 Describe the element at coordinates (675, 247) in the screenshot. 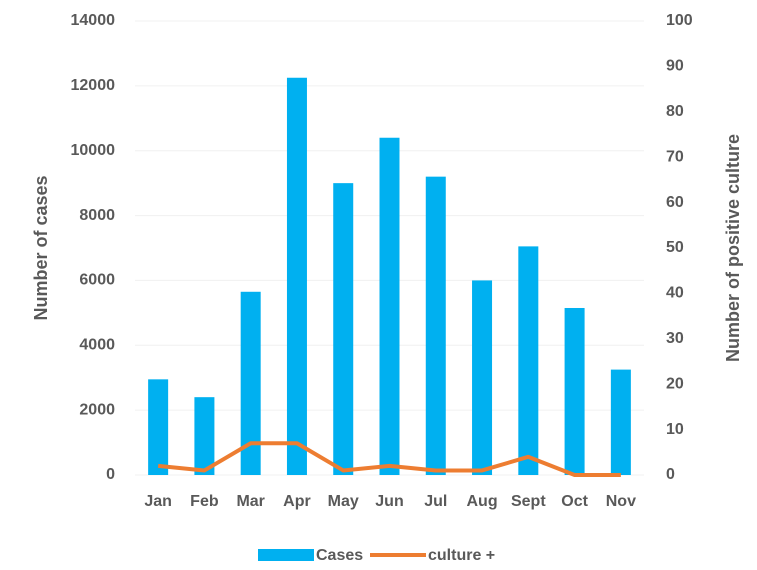

I see `y2-tick-label: 50` at that location.